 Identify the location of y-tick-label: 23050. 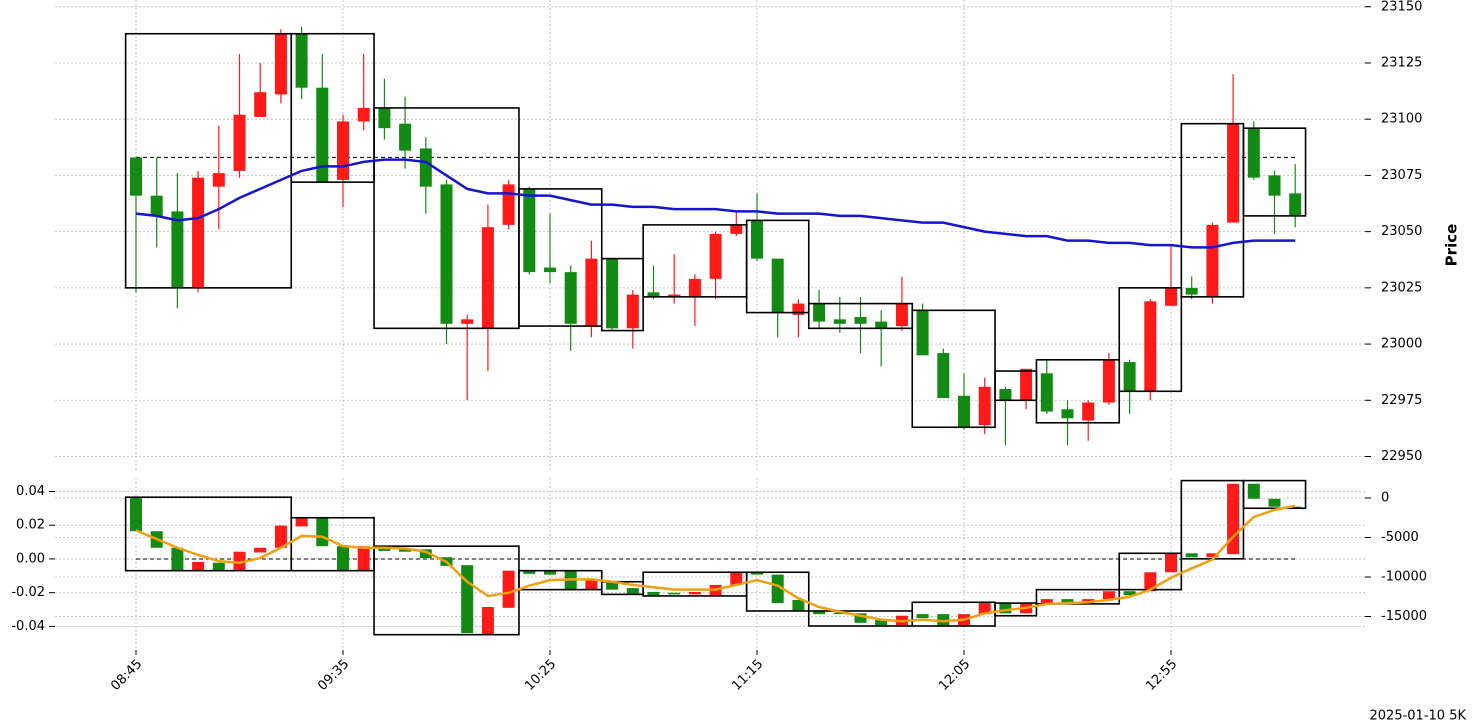
(1401, 231).